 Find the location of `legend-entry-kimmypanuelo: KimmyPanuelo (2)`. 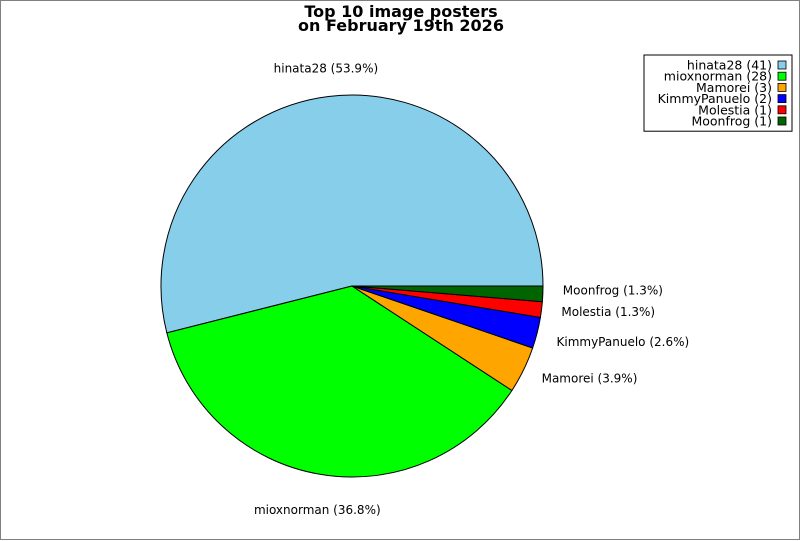

legend-entry-kimmypanuelo: KimmyPanuelo (2) is located at coordinates (715, 98).